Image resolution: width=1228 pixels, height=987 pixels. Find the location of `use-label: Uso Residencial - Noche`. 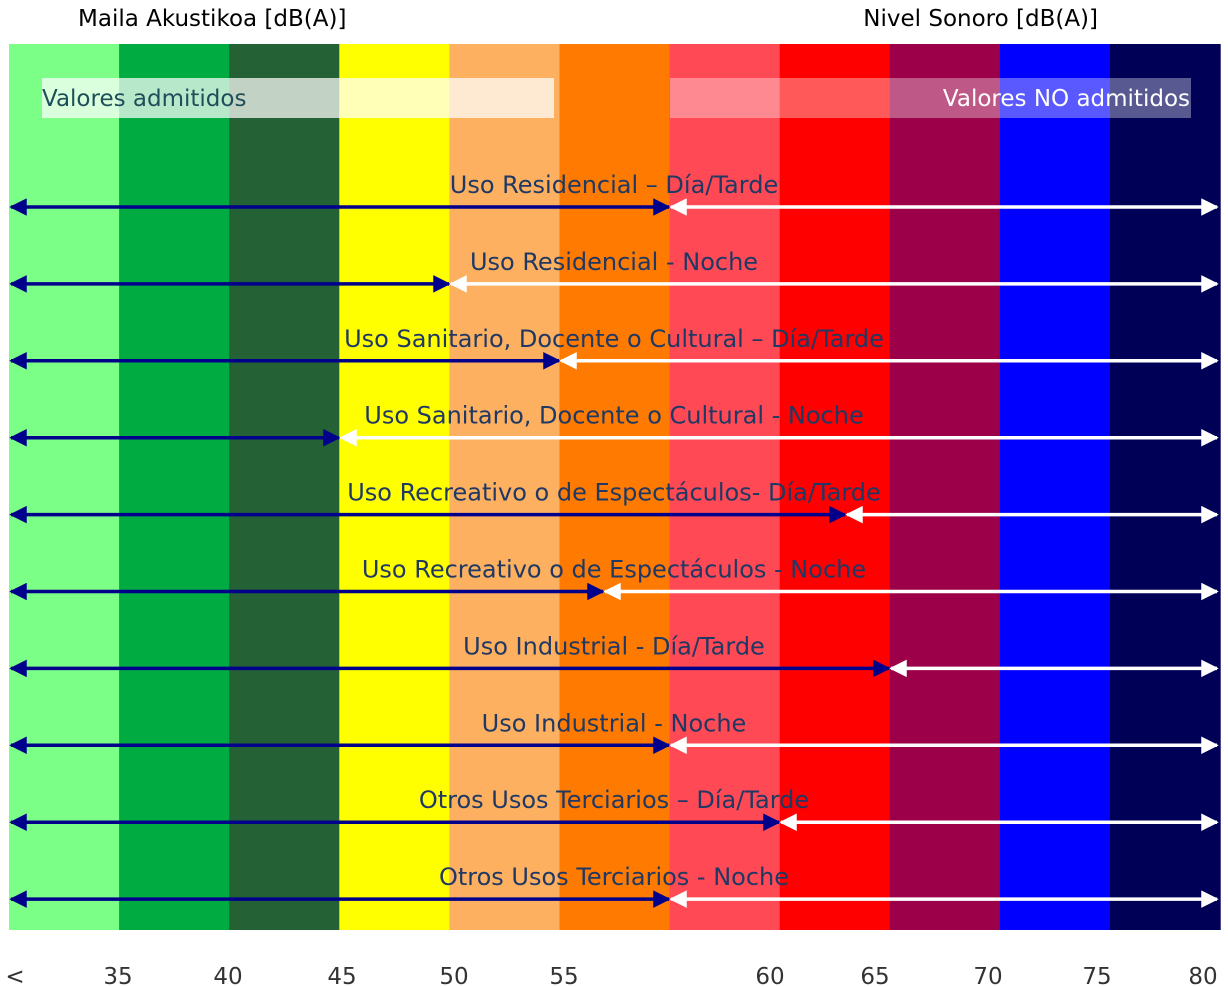

use-label: Uso Residencial - Noche is located at coordinates (614, 262).